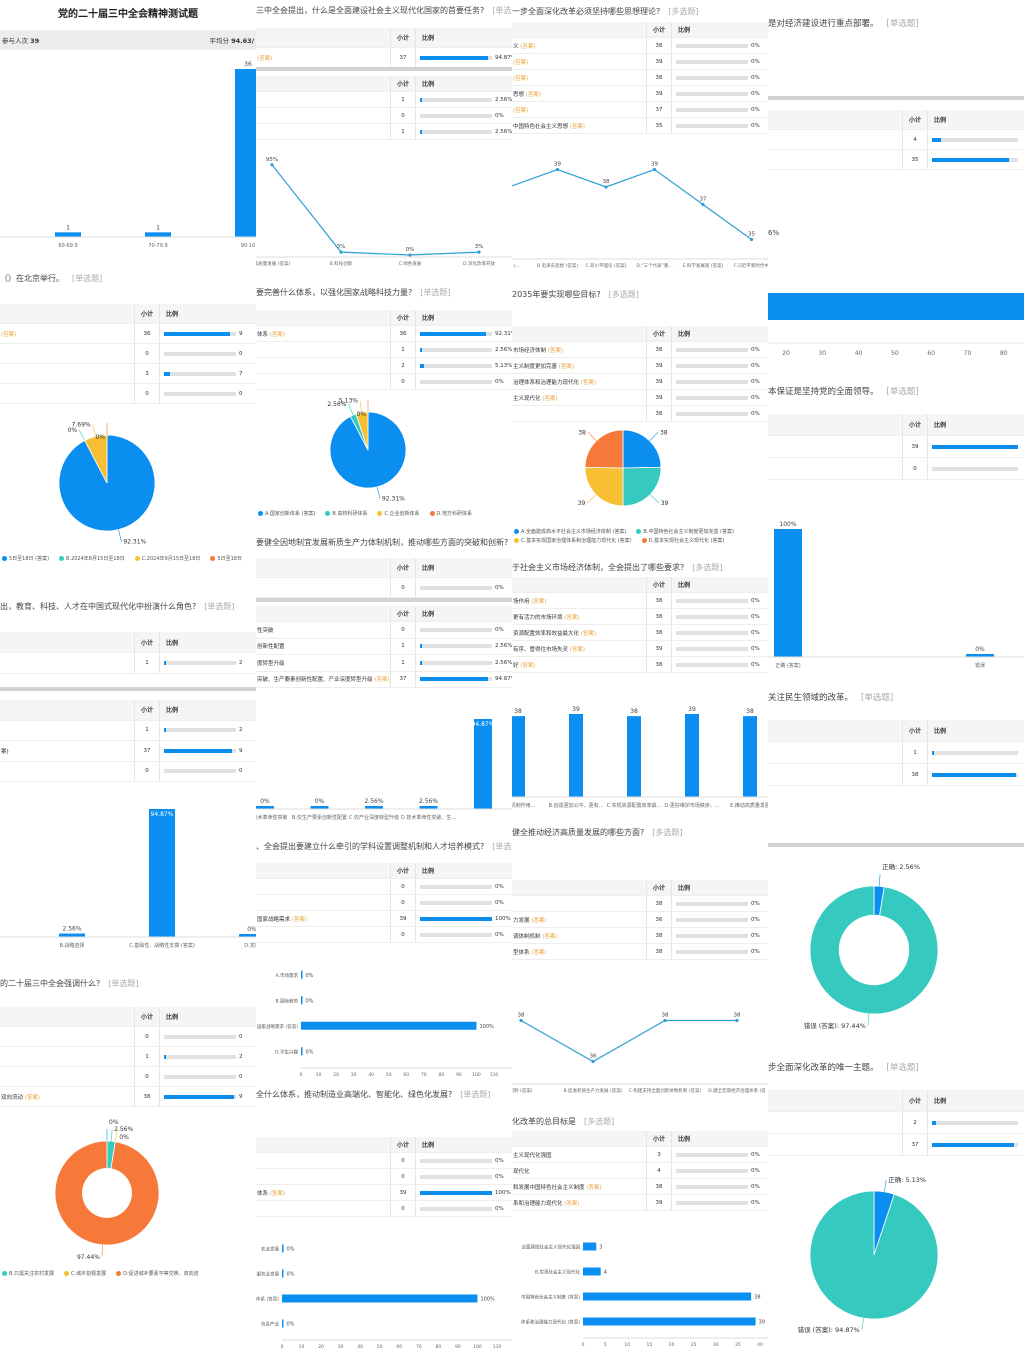  Describe the element at coordinates (393, 499) in the screenshot. I see `slice-label: 92.31%` at that location.